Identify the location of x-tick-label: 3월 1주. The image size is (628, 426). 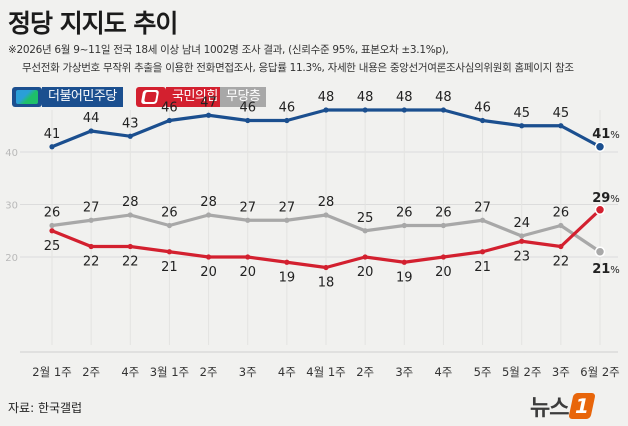
(169, 372).